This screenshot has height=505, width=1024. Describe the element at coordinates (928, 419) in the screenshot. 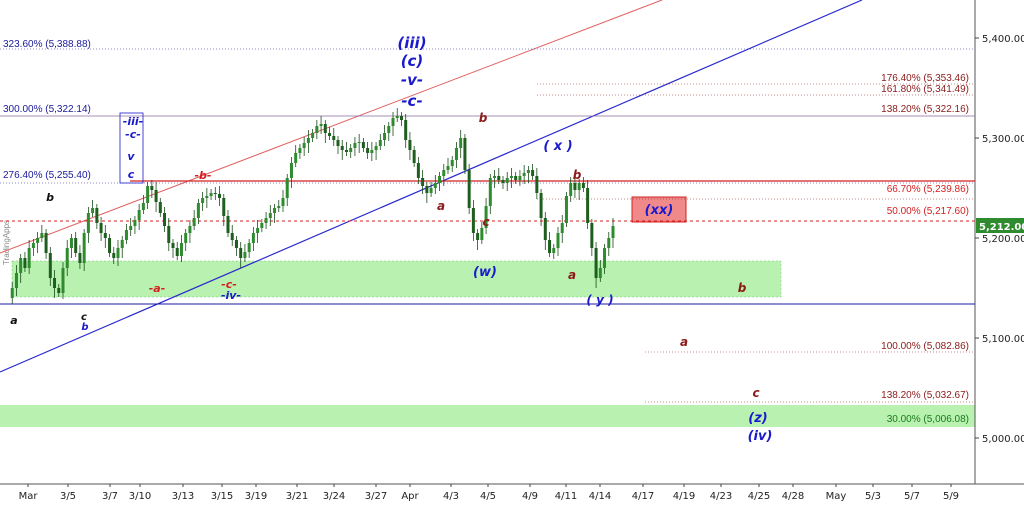

I see `fib-label: 30.00% (5,006.08)` at that location.